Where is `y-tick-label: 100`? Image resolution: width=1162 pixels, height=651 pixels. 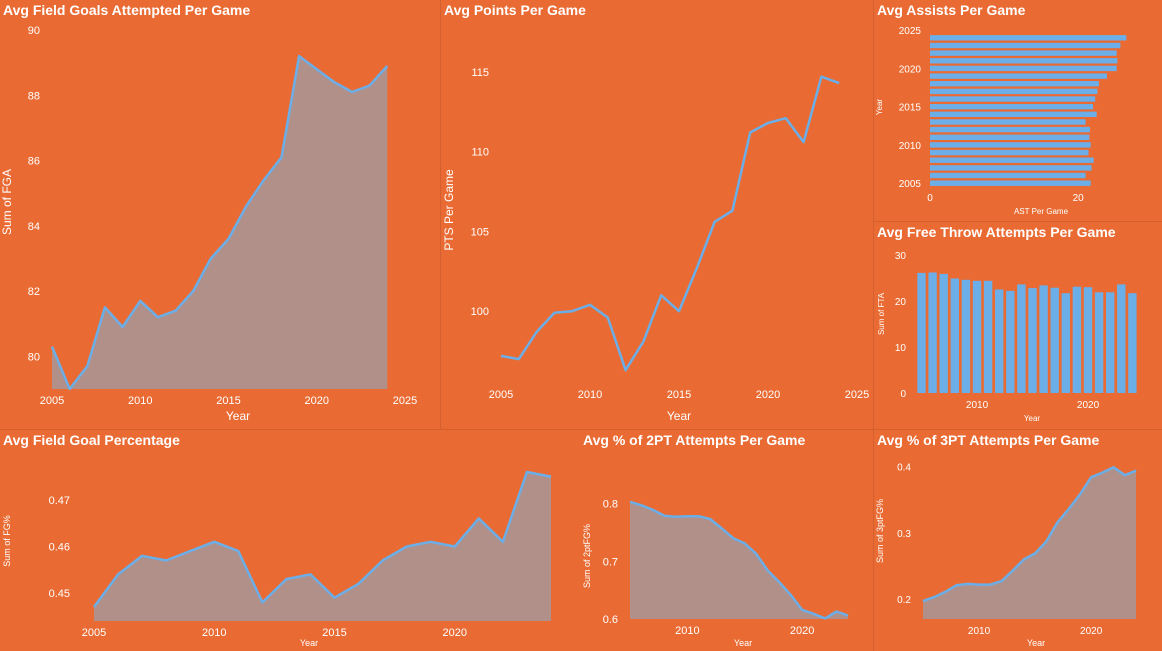
y-tick-label: 100 is located at coordinates (480, 312).